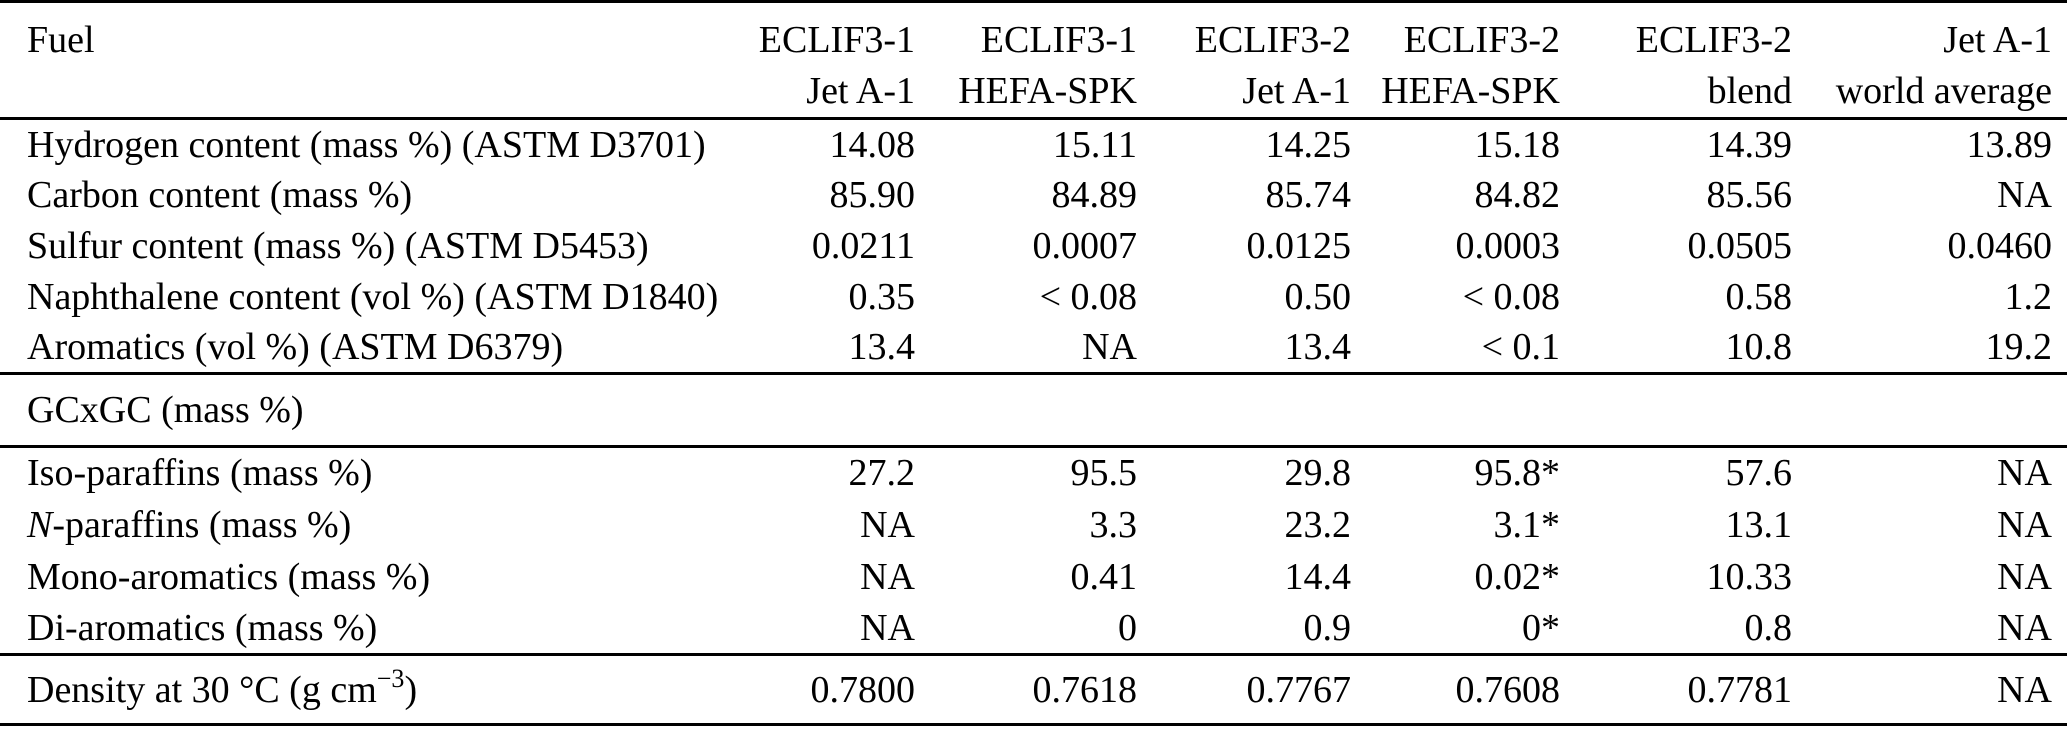  Describe the element at coordinates (370, 629) in the screenshot. I see `row-label: Di-aromatics (mass %)` at that location.